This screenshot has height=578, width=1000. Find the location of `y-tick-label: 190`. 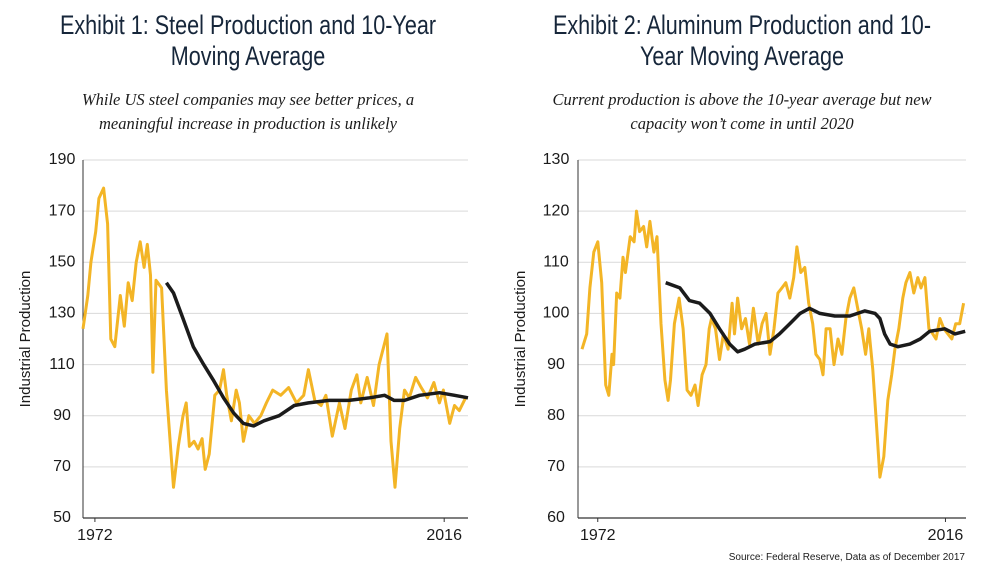

y-tick-label: 190 is located at coordinates (62, 159).